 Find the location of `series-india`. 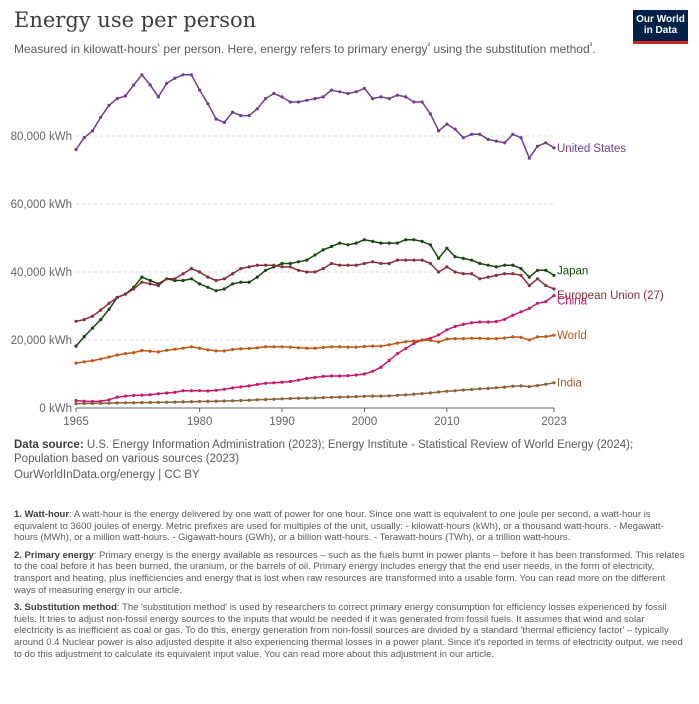

series-india is located at coordinates (315, 393).